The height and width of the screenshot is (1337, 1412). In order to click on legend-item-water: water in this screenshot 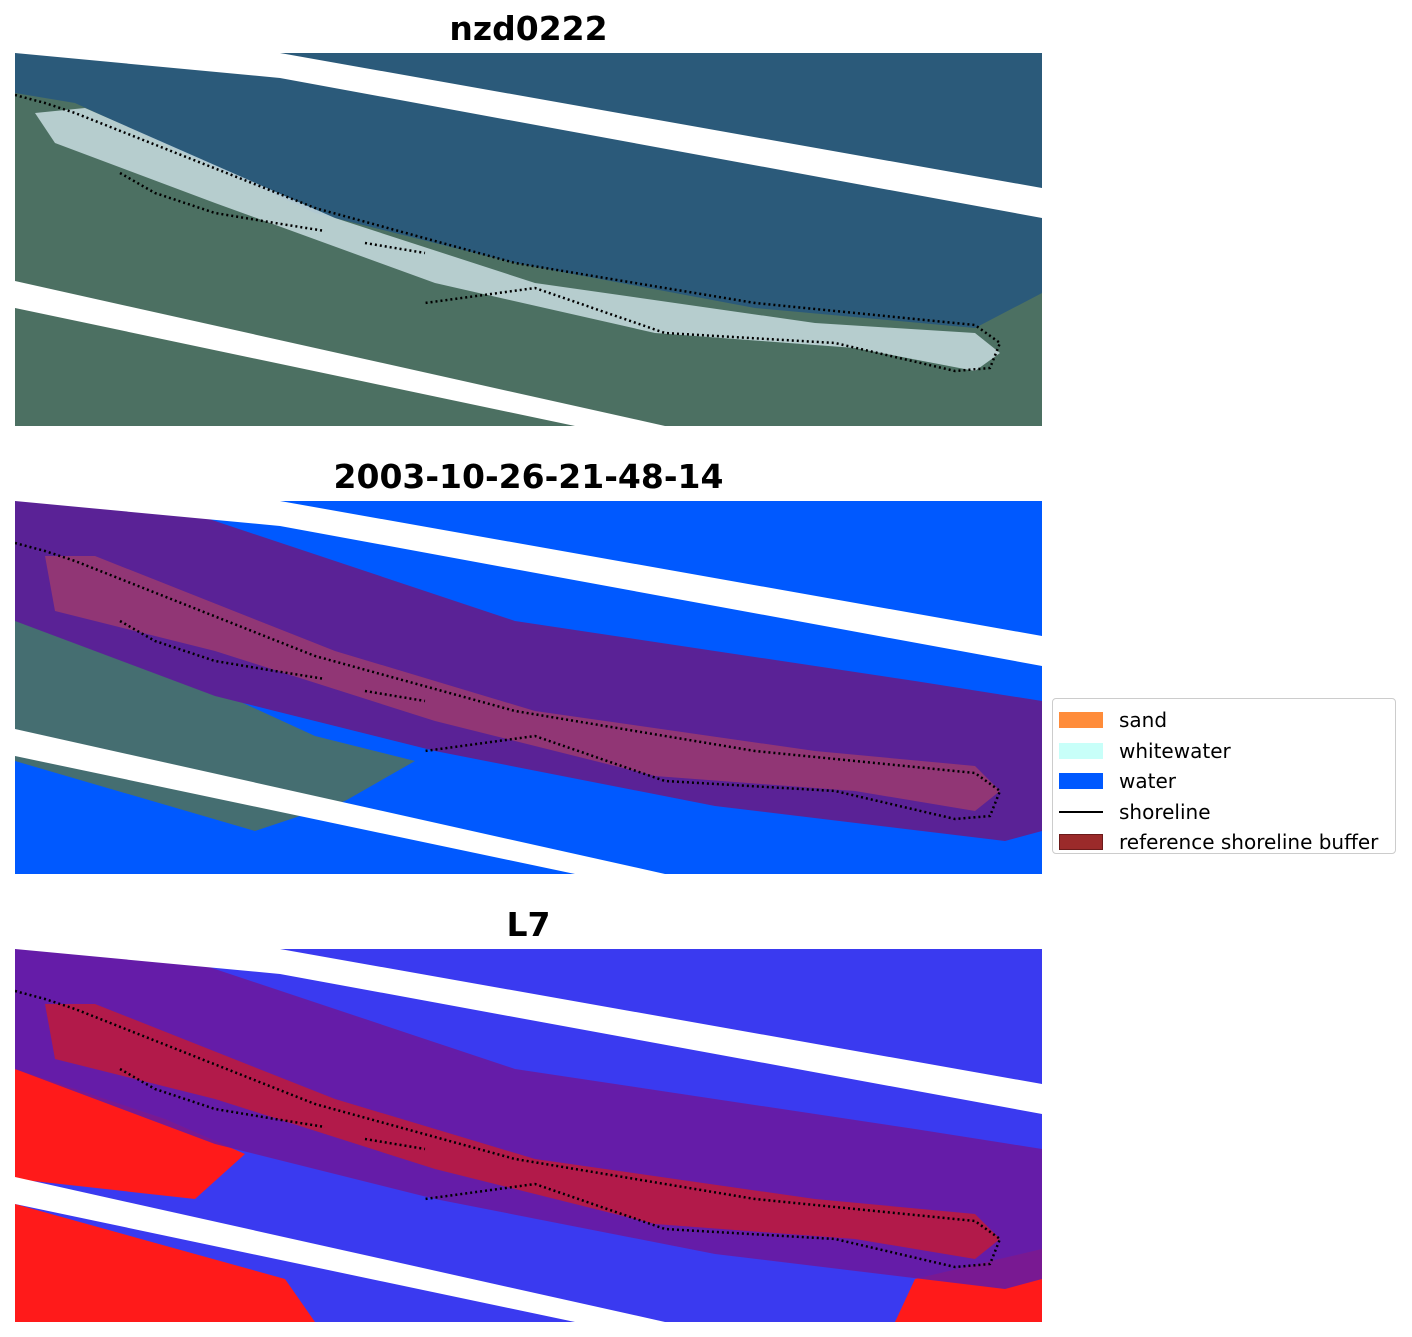, I will do `click(1223, 781)`.